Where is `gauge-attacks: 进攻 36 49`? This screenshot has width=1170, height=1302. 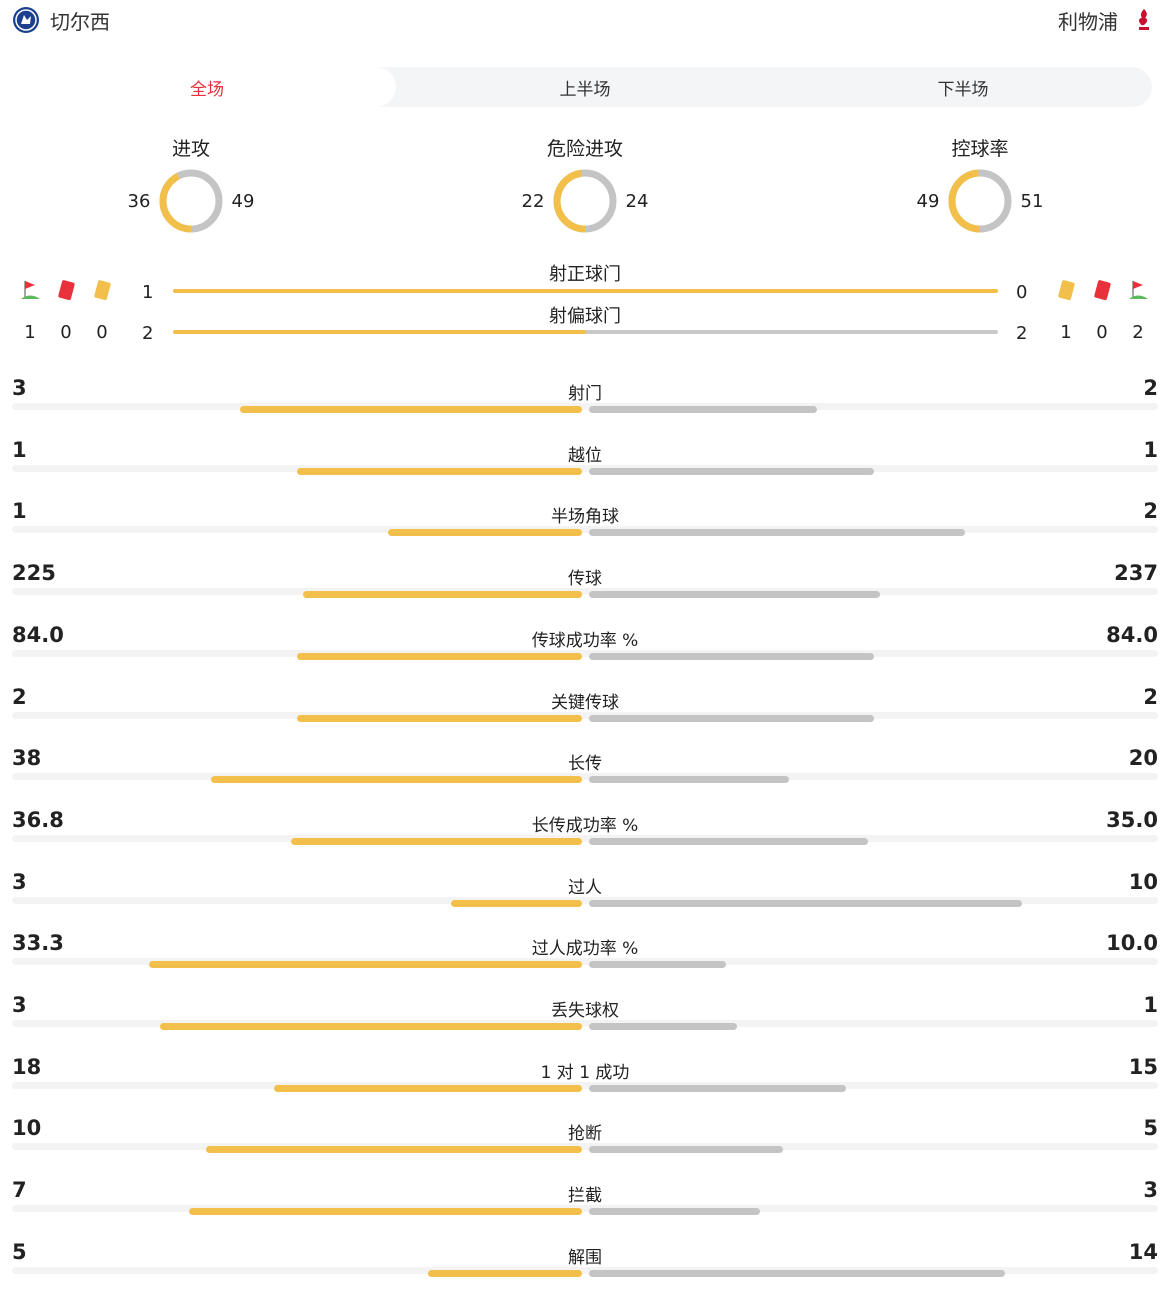 gauge-attacks: 进攻 36 49 is located at coordinates (191, 190).